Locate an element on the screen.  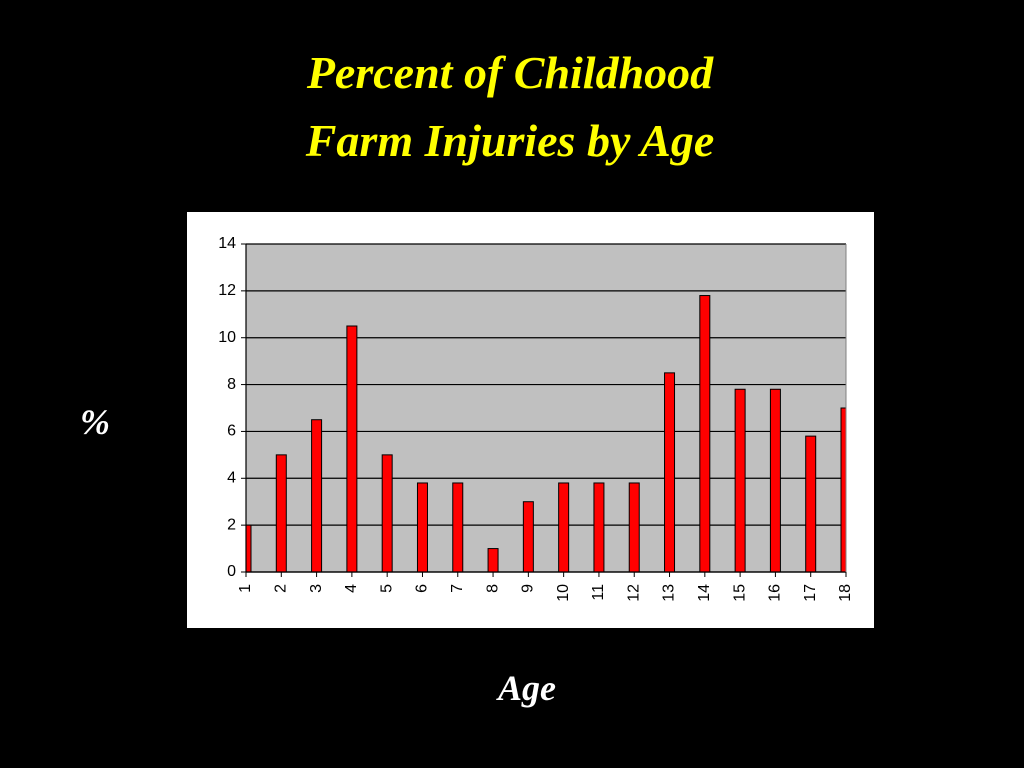
x-tick-label: 12 is located at coordinates (633, 593).